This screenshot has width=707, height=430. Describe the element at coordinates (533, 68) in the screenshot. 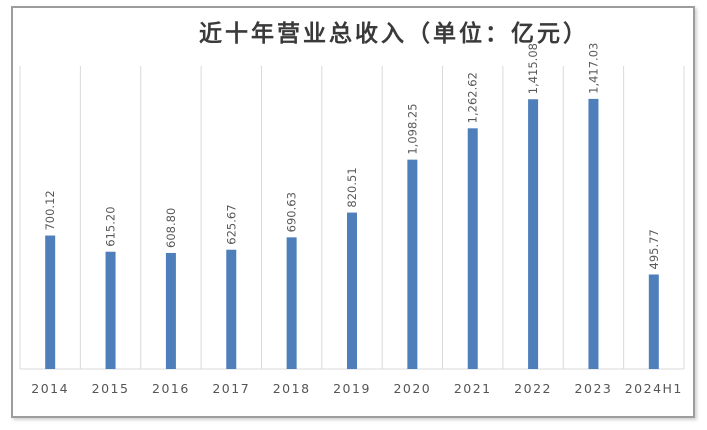

I see `data-label-2022: 1,415.08` at that location.